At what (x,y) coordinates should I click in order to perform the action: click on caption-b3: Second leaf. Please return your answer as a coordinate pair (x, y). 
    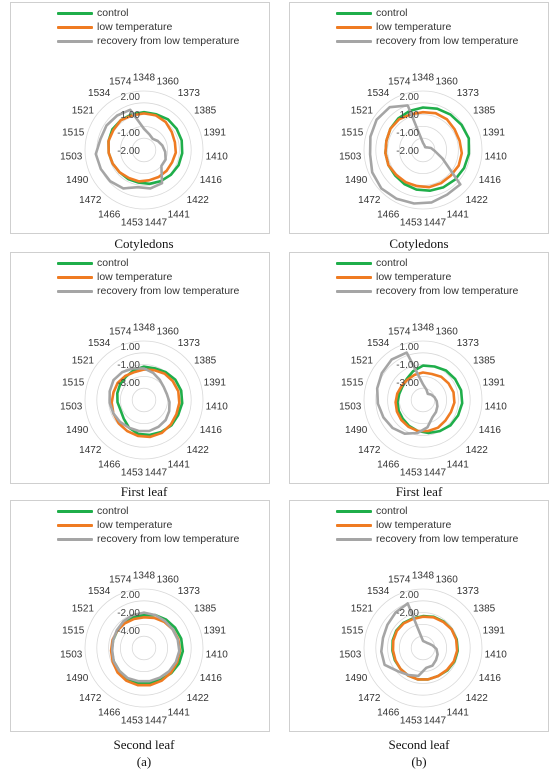
    Looking at the image, I should click on (419, 744).